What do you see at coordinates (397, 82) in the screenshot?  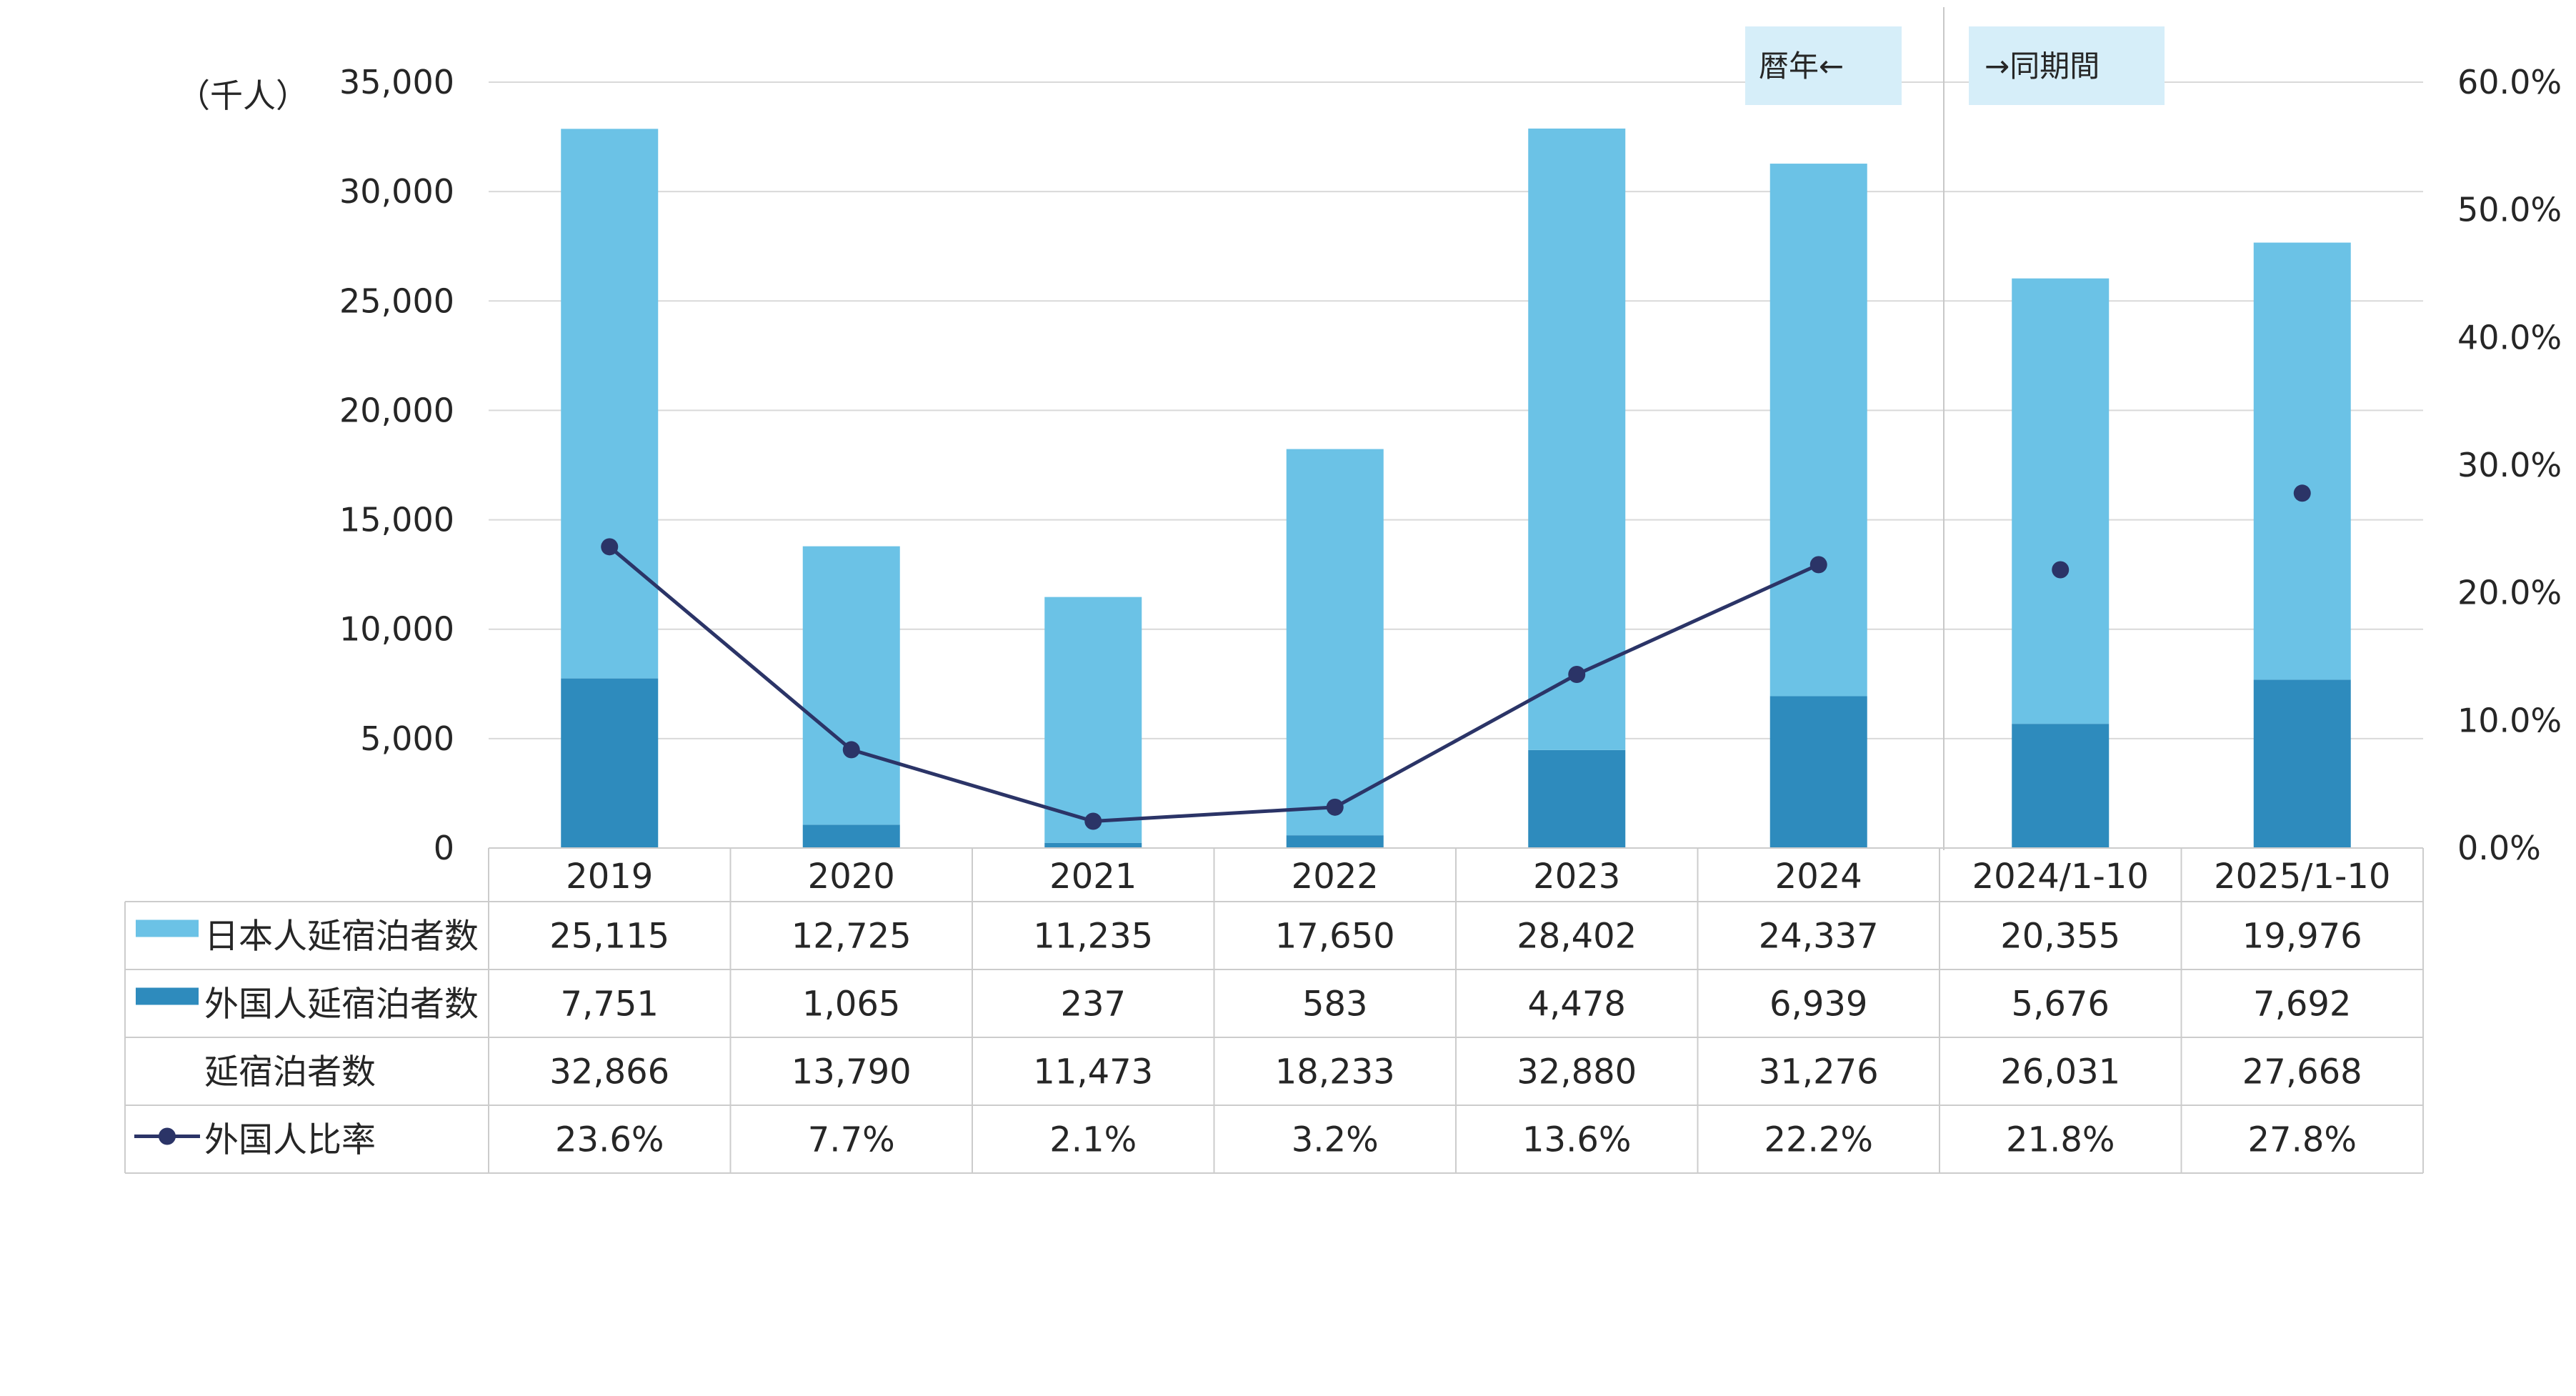 I see `y-left-tick-label: 35,000` at bounding box center [397, 82].